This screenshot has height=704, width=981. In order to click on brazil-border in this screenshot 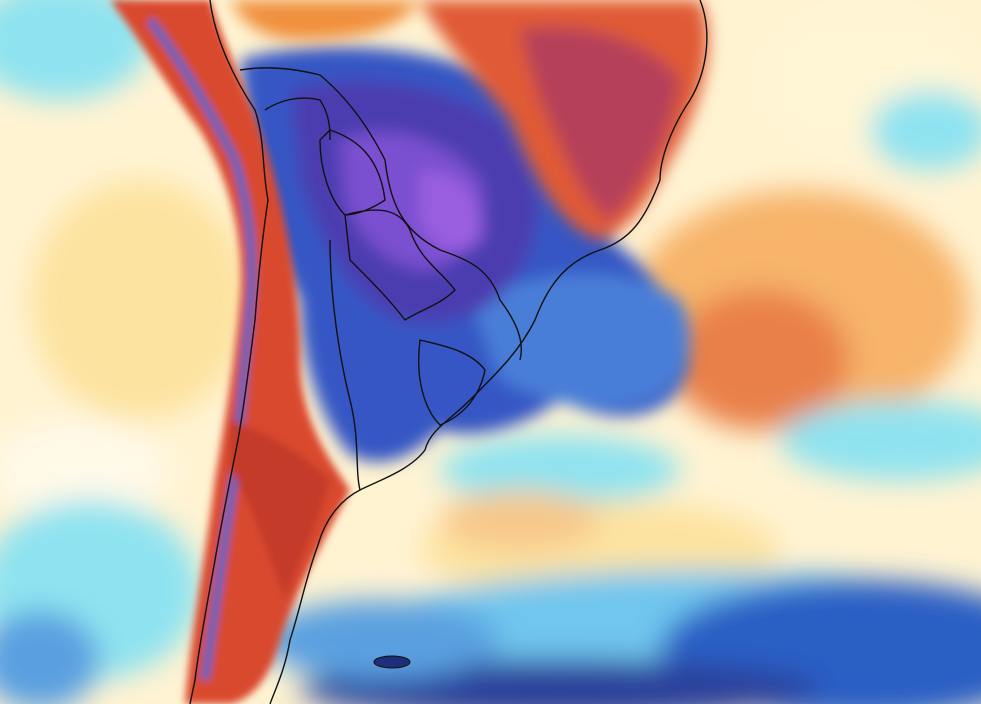, I will do `click(380, 214)`.